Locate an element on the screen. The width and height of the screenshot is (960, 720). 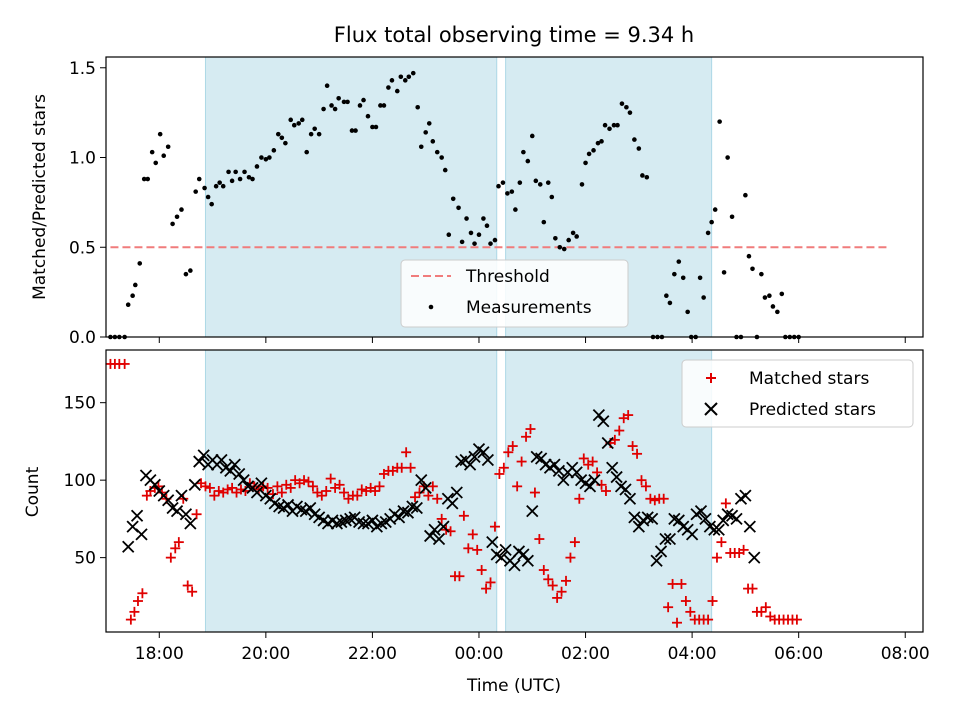
top-legend-box is located at coordinates (514, 293).